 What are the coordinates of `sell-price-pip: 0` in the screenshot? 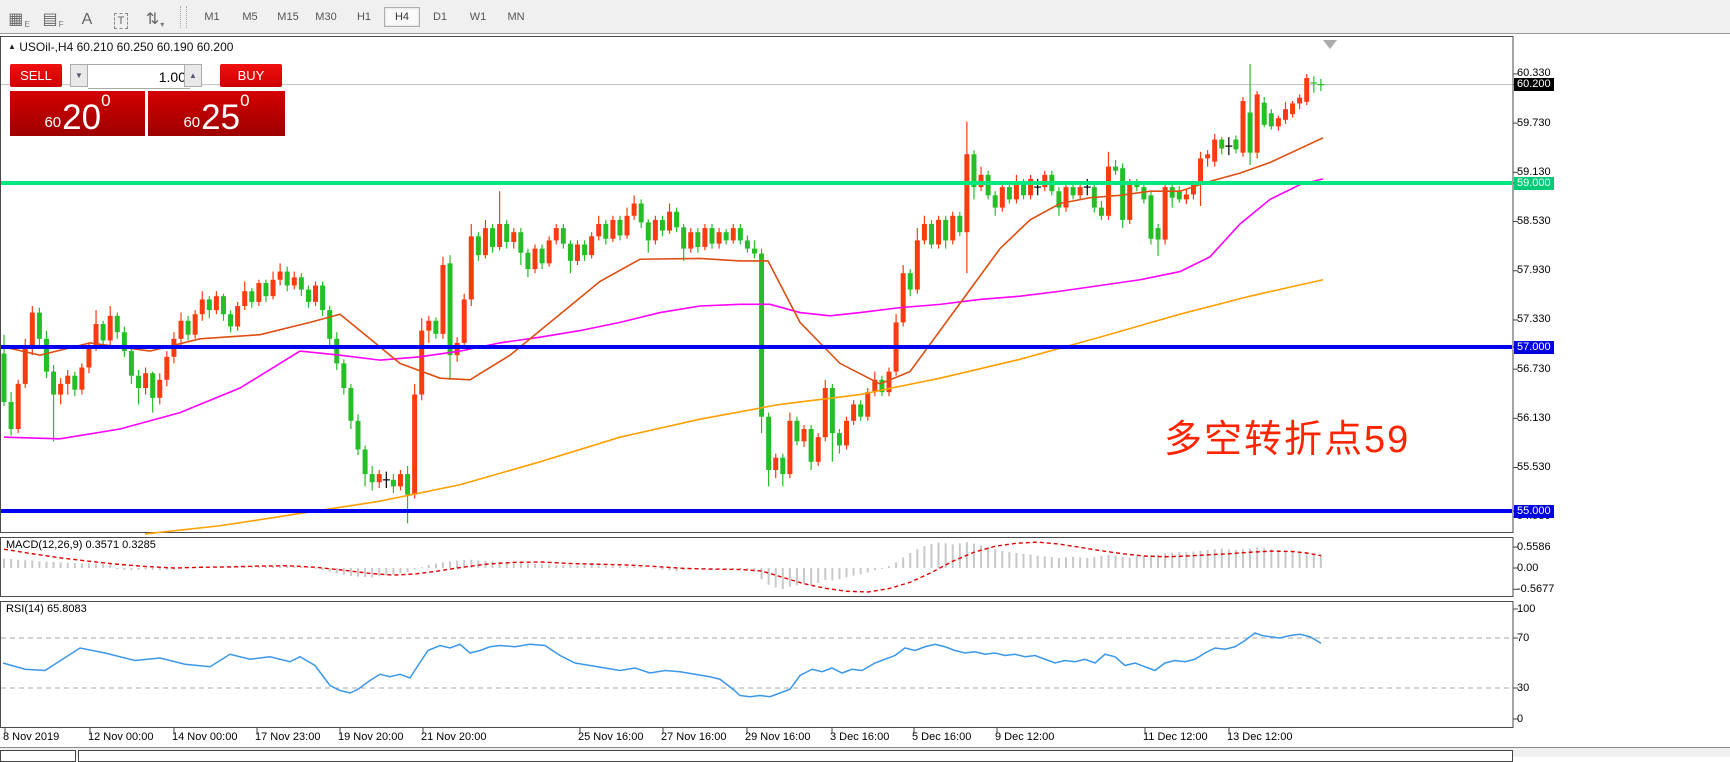 It's located at (106, 100).